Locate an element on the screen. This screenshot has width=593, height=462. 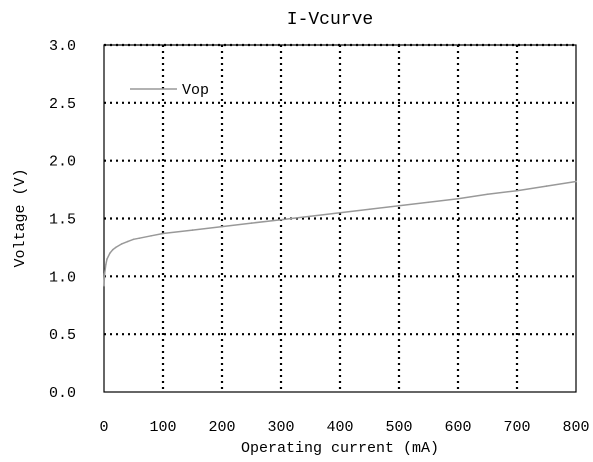
y-tick-label-4: 2.0 is located at coordinates (62, 162).